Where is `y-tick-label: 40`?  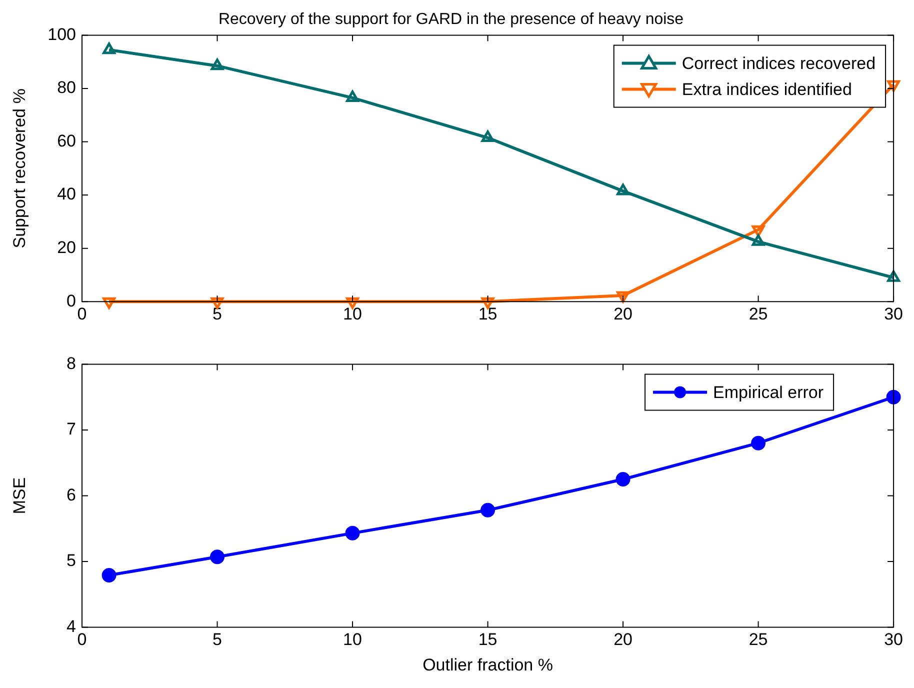
y-tick-label: 40 is located at coordinates (66, 194).